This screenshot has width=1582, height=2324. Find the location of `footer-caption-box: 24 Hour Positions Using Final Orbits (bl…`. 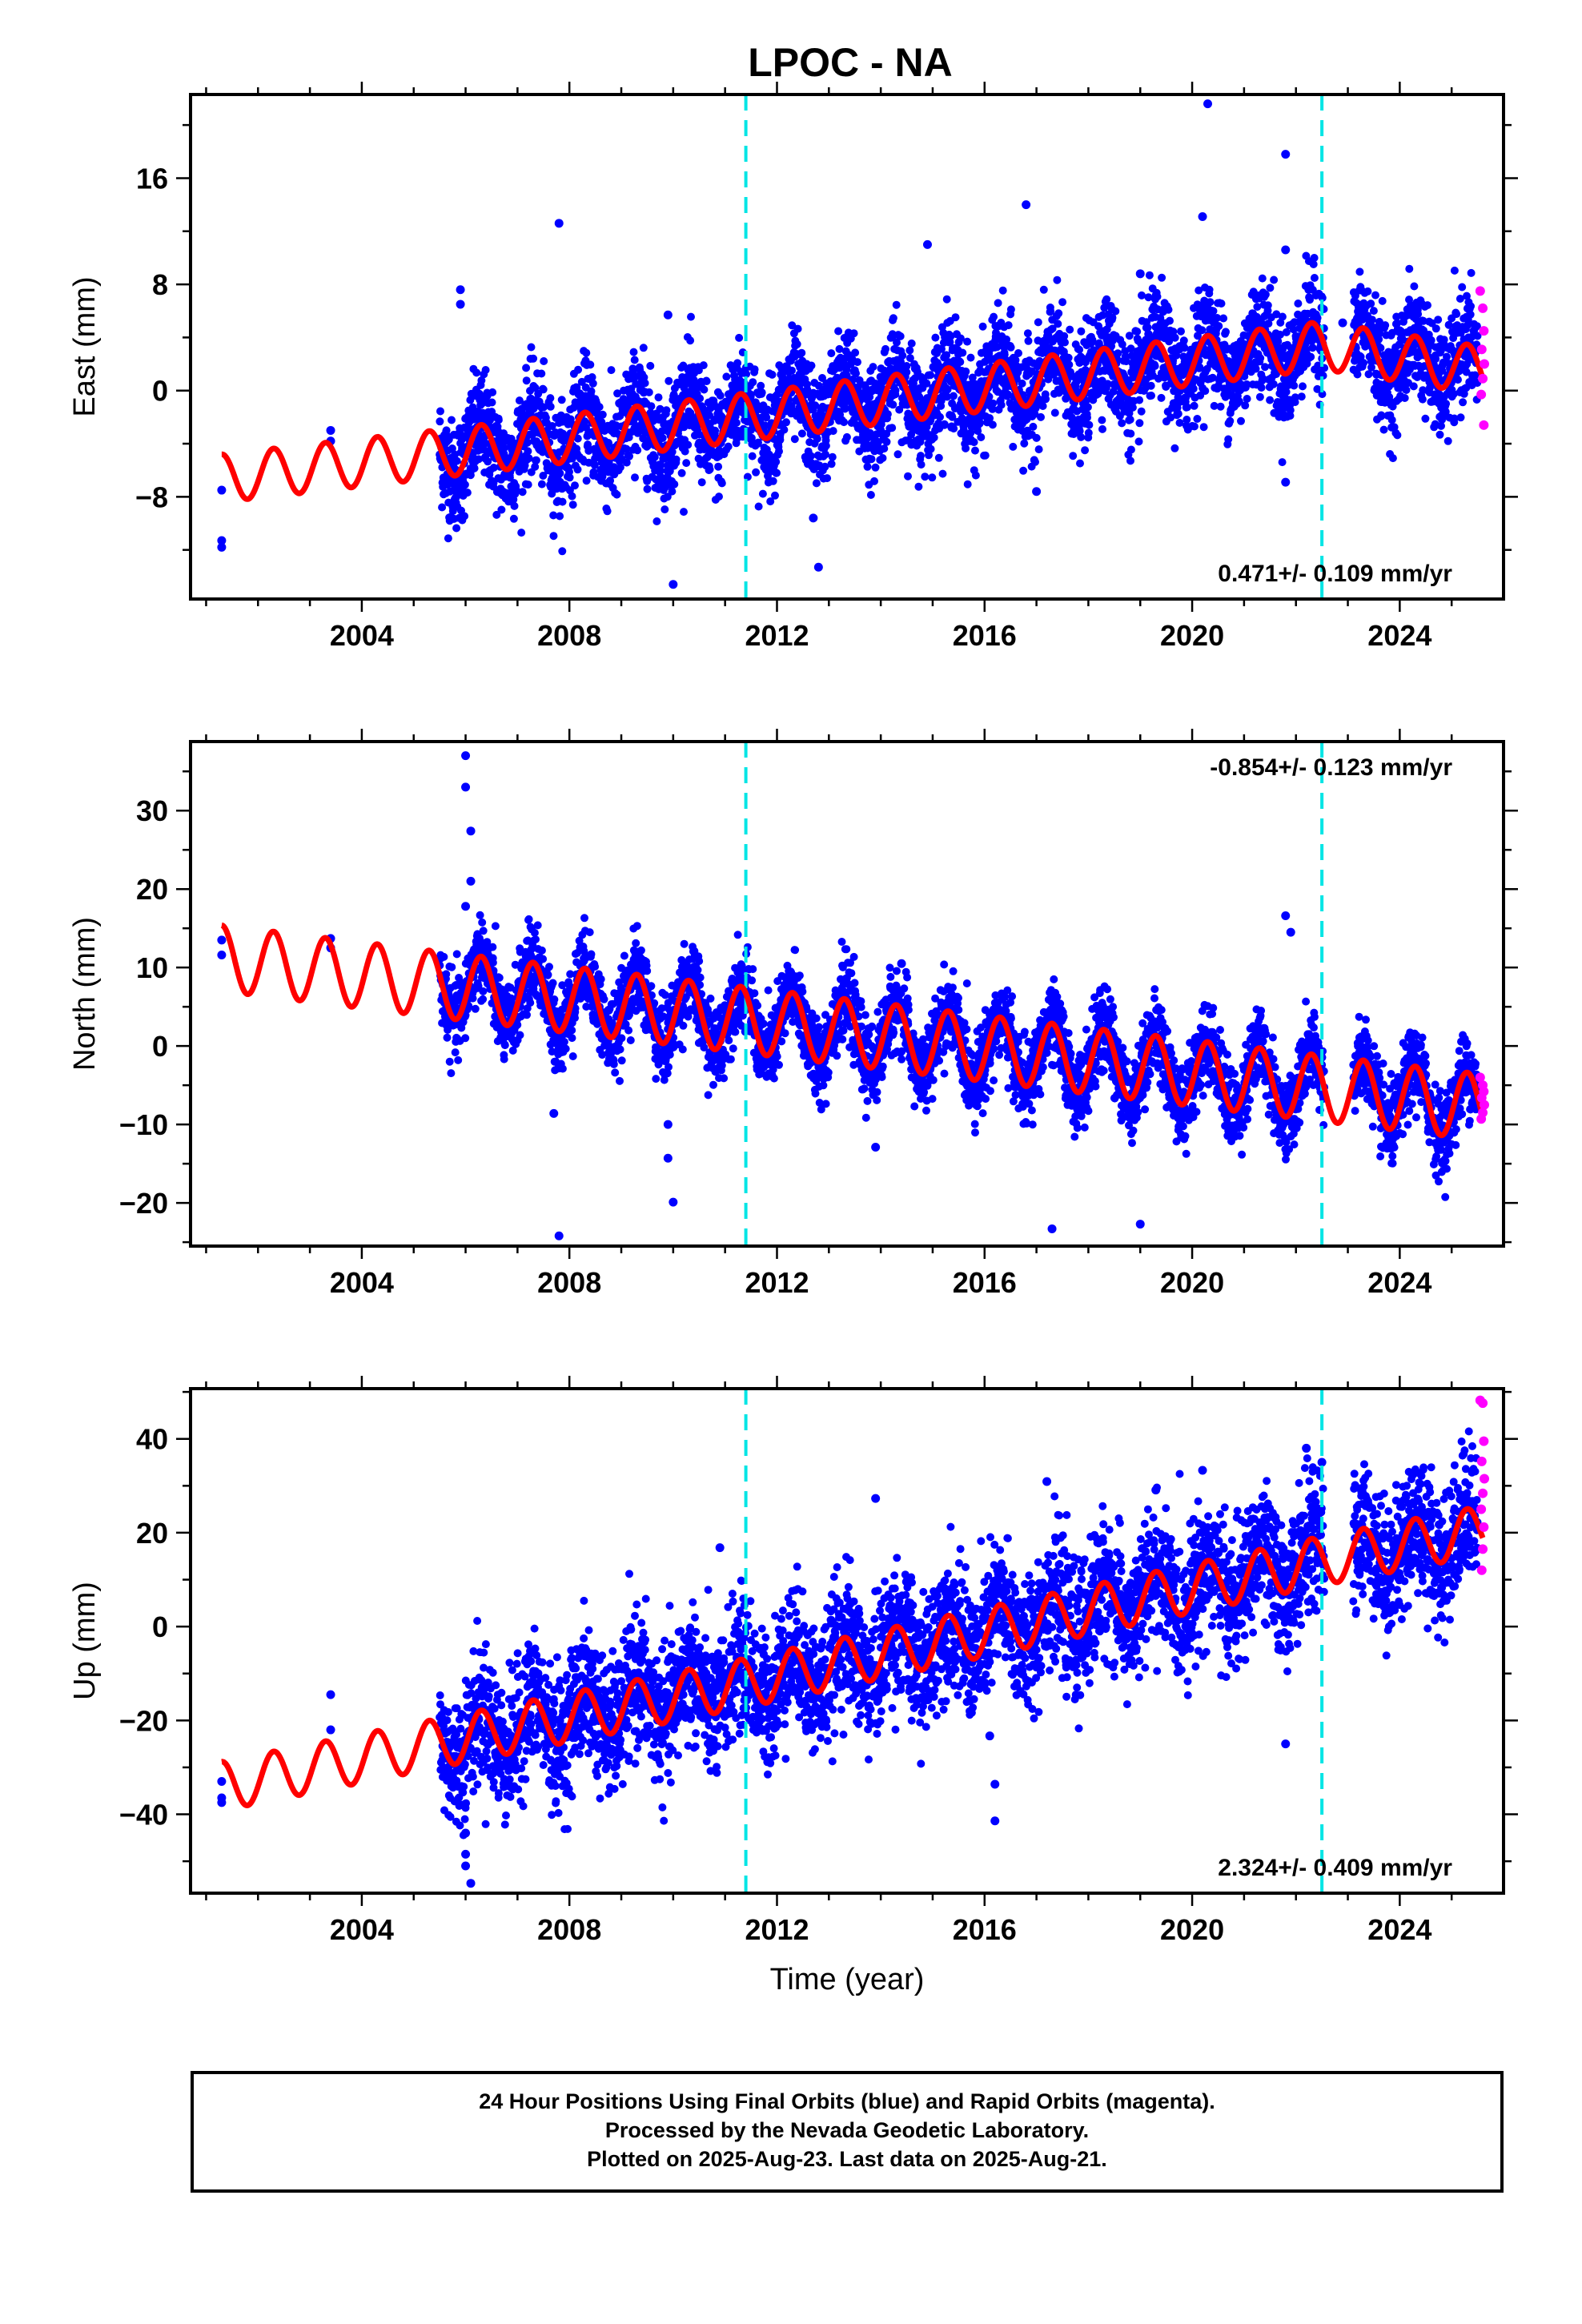

footer-caption-box: 24 Hour Positions Using Final Orbits (bl… is located at coordinates (847, 2132).